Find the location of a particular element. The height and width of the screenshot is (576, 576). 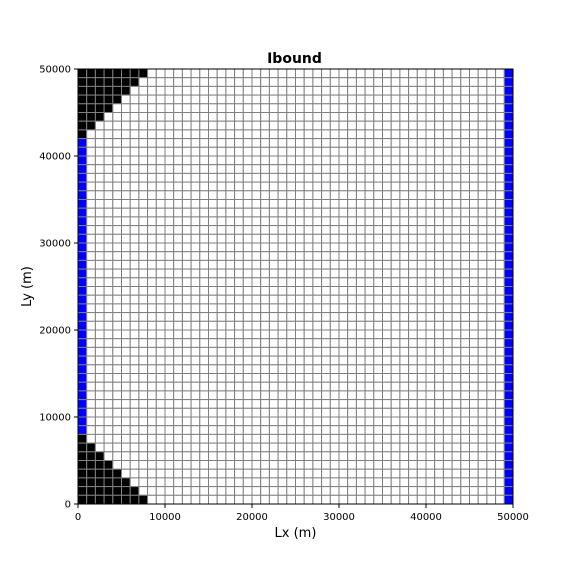

inactive-cell is located at coordinates (82, 82).